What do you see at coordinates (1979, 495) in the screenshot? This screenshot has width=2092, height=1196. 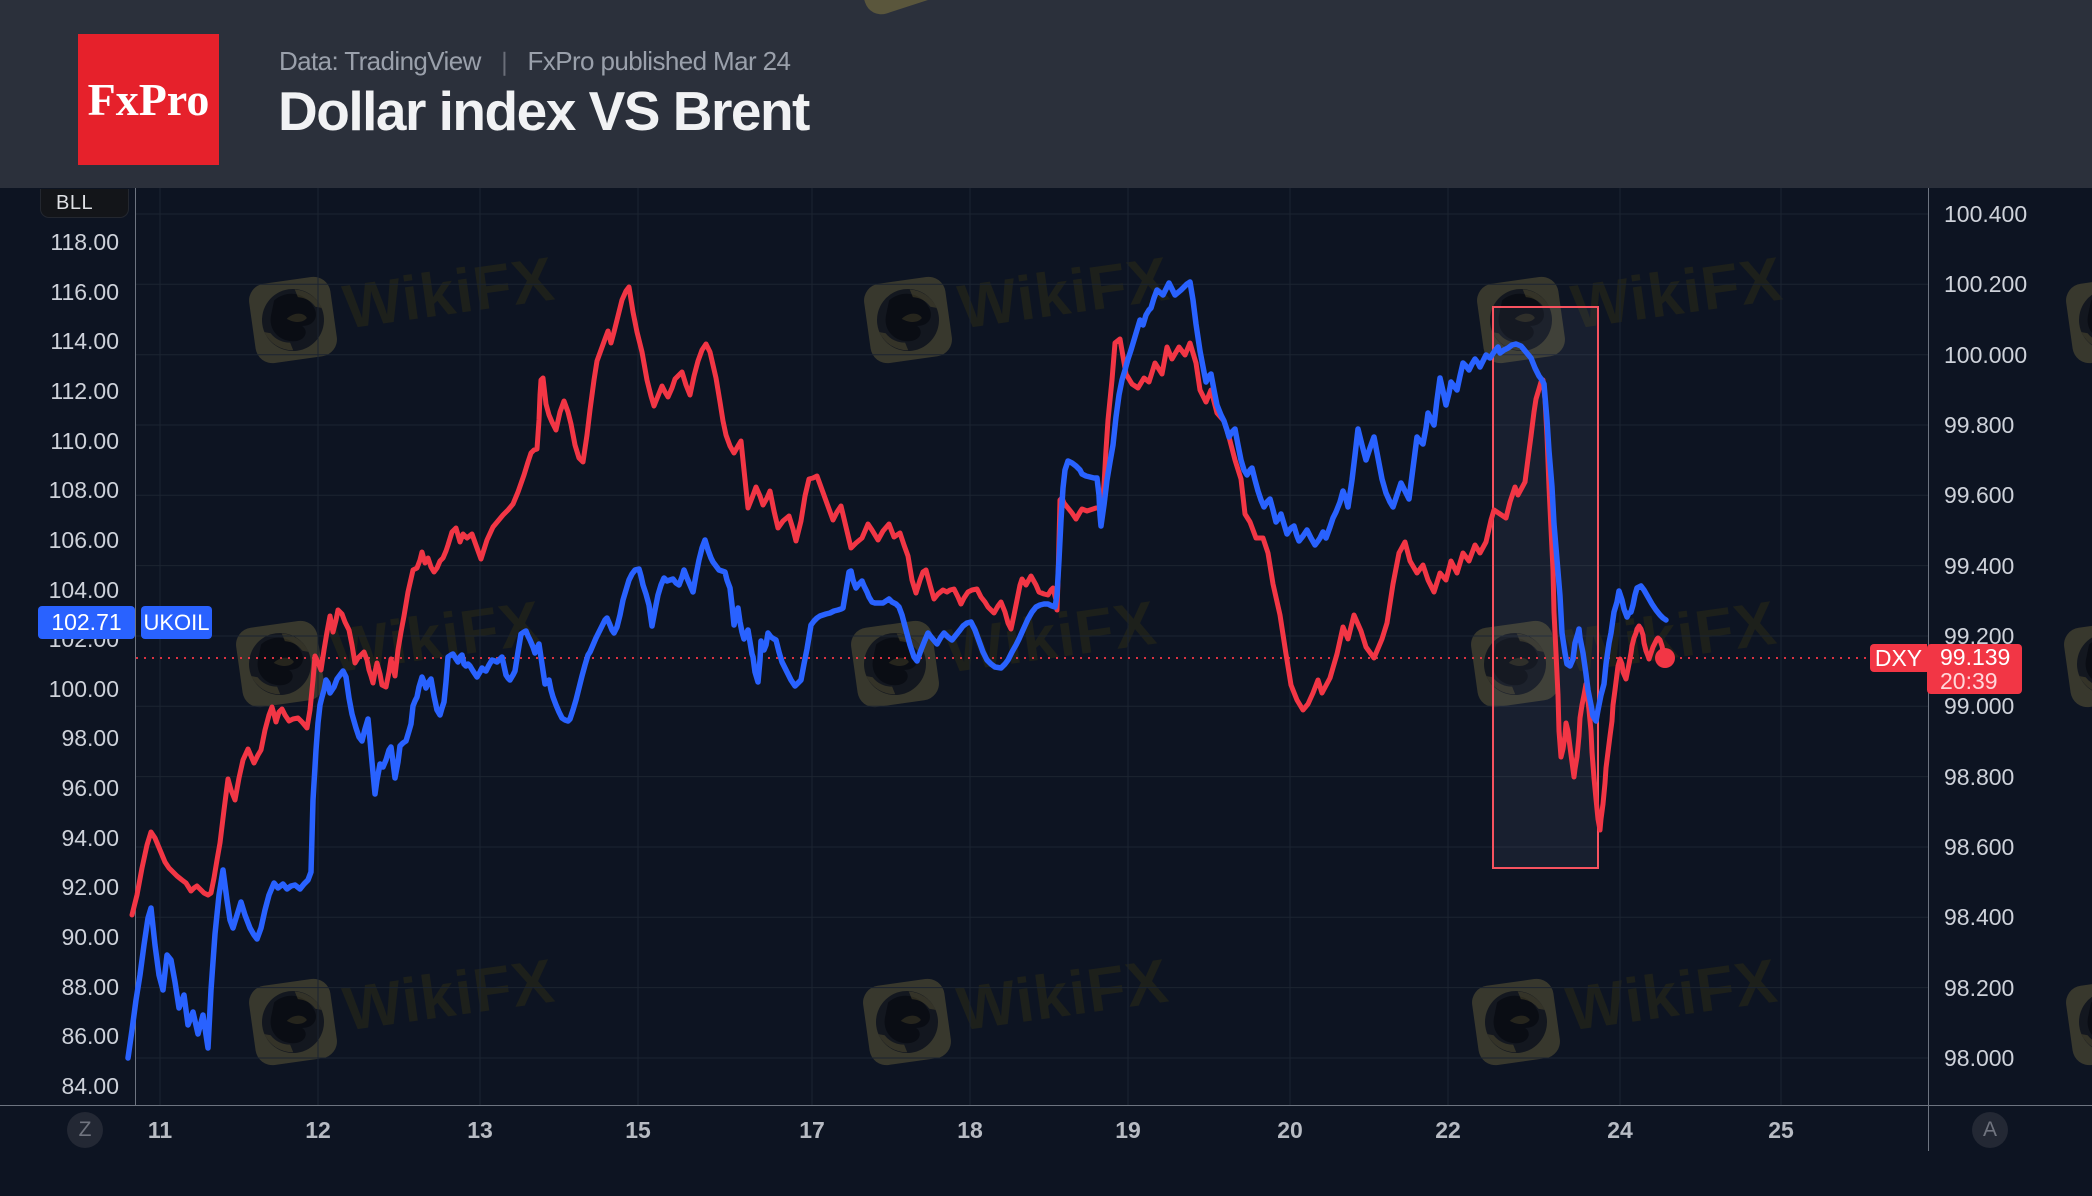 I see `svg-text: 99.600` at bounding box center [1979, 495].